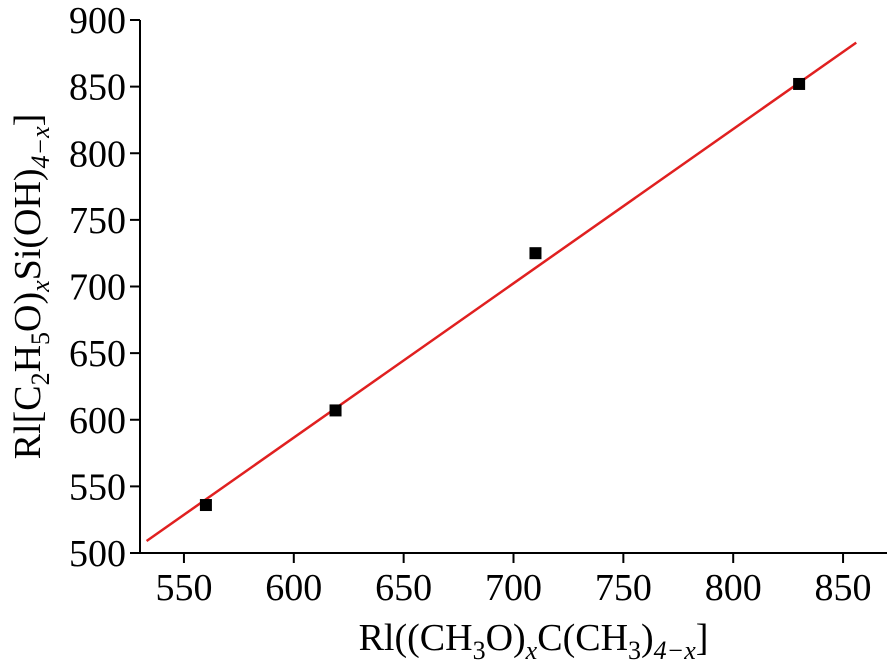  Describe the element at coordinates (97, 554) in the screenshot. I see `y-tick-label: 500` at that location.